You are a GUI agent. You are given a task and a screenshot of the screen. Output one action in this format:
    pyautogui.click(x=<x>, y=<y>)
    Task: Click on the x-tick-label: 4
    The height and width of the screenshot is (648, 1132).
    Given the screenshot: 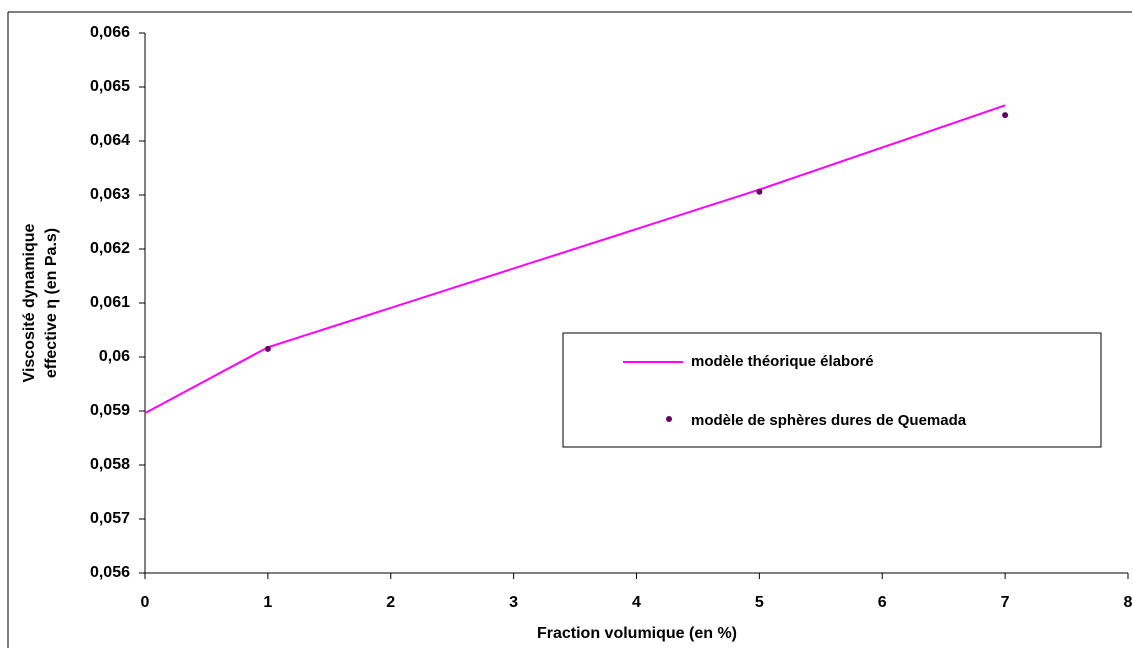 What is the action you would take?
    pyautogui.click(x=636, y=602)
    